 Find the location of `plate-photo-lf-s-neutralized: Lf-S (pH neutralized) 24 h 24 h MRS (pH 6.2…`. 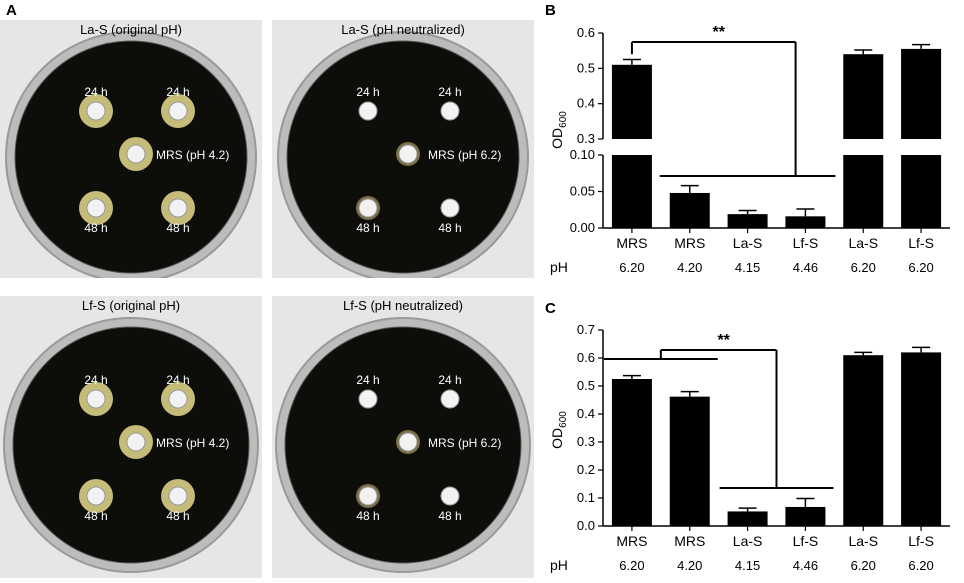

plate-photo-lf-s-neutralized: Lf-S (pH neutralized) 24 h 24 h MRS (pH 6.2… is located at coordinates (403, 437).